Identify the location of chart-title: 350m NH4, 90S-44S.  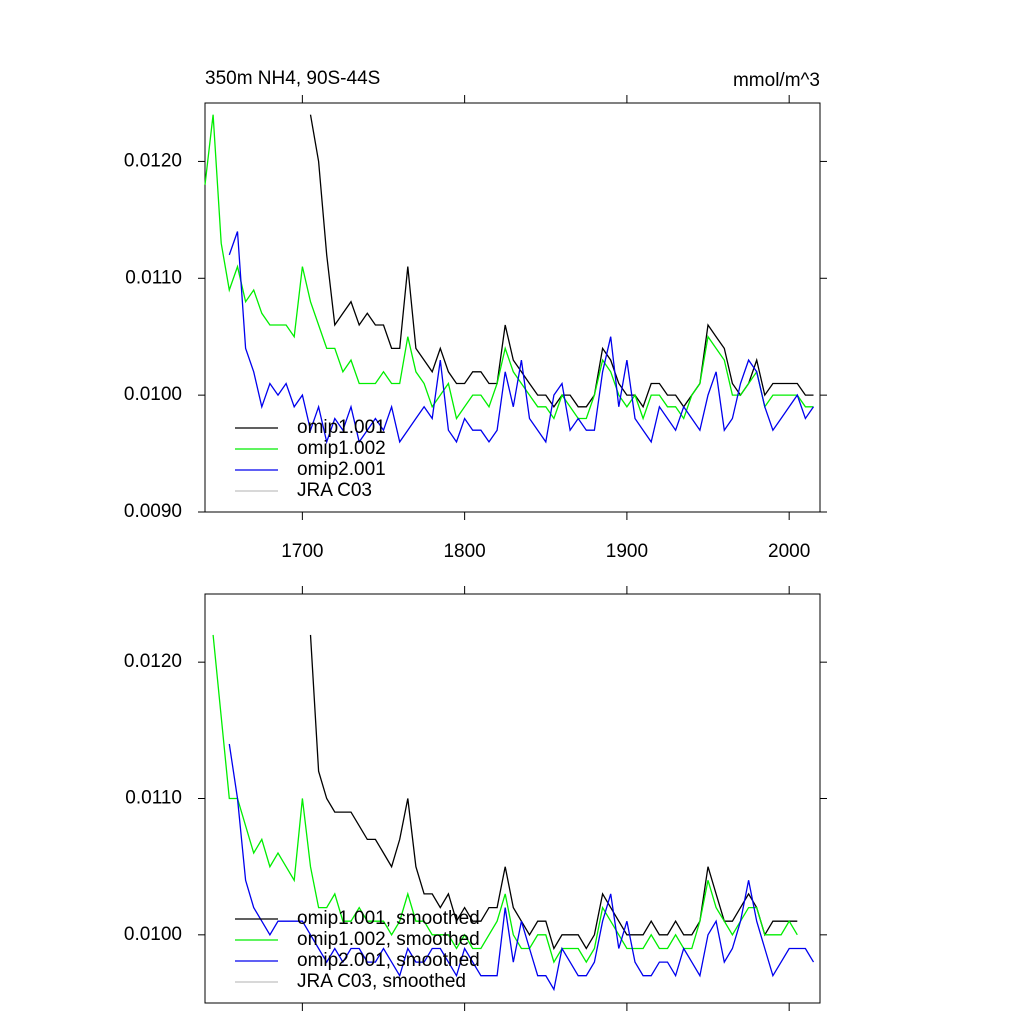
(292, 78).